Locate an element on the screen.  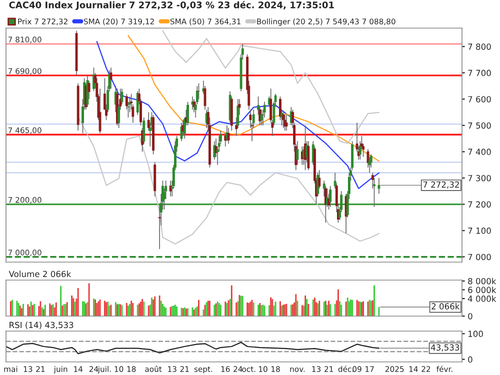
y-tick-label: 7 700 is located at coordinates (479, 73).